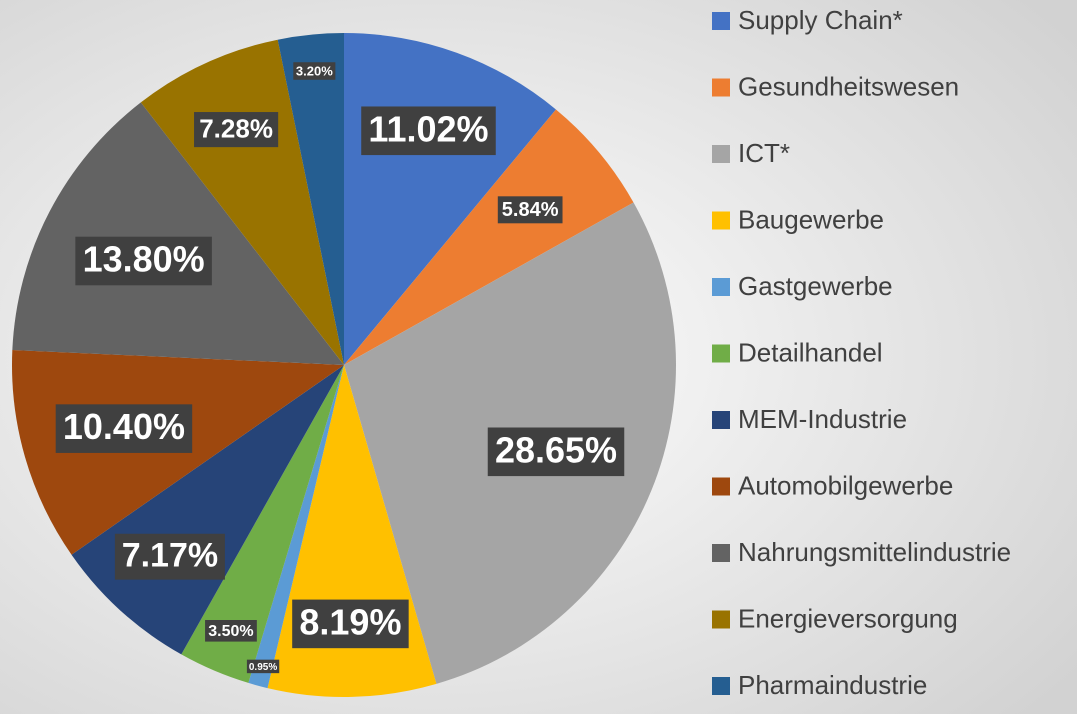  Describe the element at coordinates (811, 219) in the screenshot. I see `legend-label: Baugewerbe` at that location.